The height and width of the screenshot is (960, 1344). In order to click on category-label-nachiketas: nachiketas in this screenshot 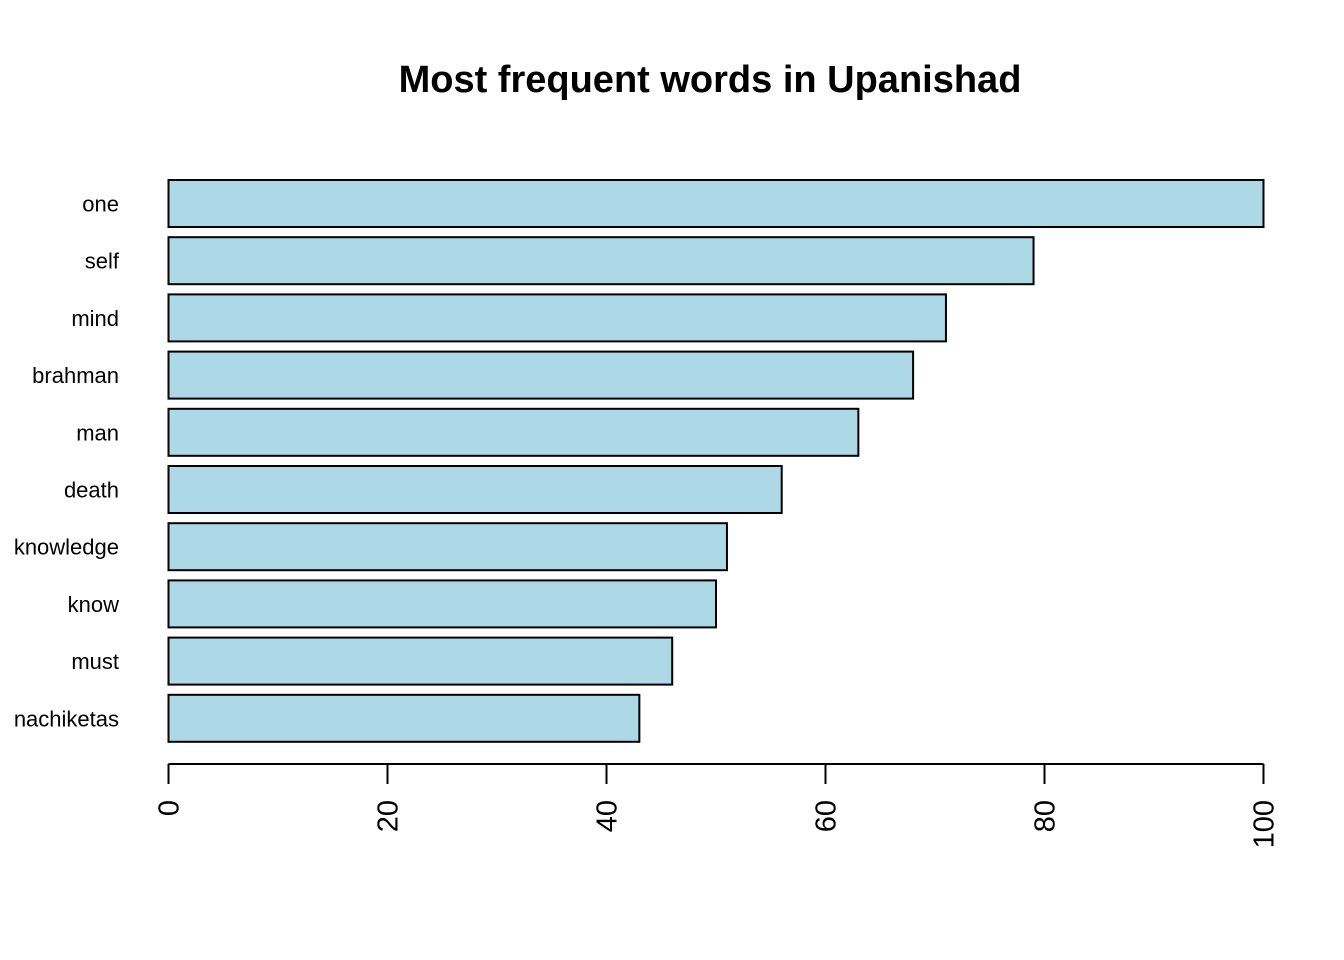, I will do `click(66, 718)`.